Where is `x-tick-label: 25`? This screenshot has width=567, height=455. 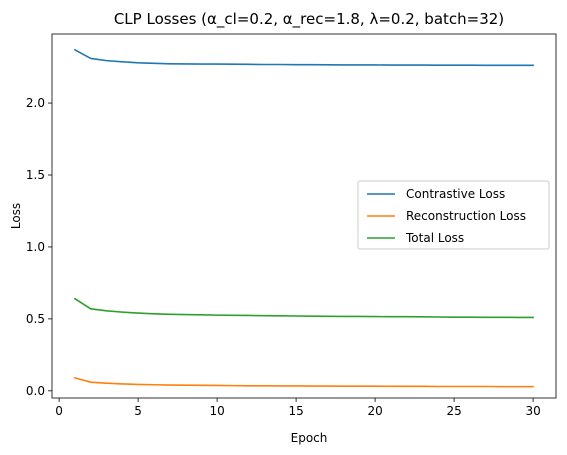 x-tick-label: 25 is located at coordinates (453, 411).